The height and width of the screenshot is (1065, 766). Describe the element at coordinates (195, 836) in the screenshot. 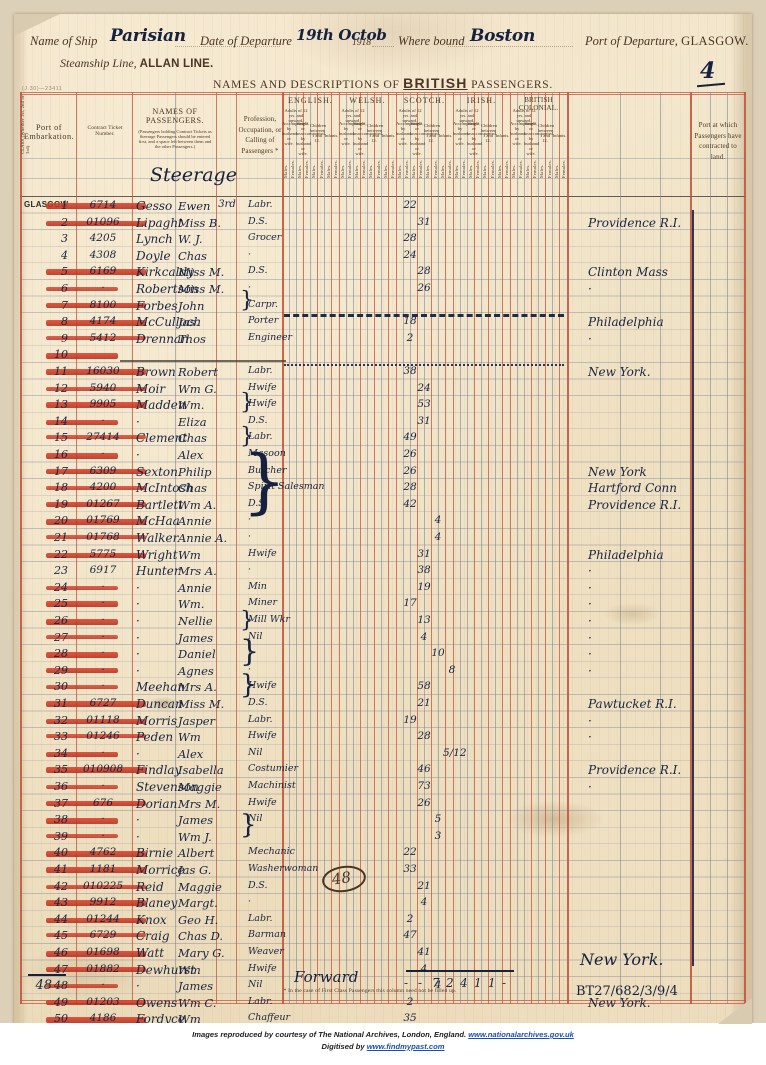

I see `cell-forename: Wm J.` at that location.